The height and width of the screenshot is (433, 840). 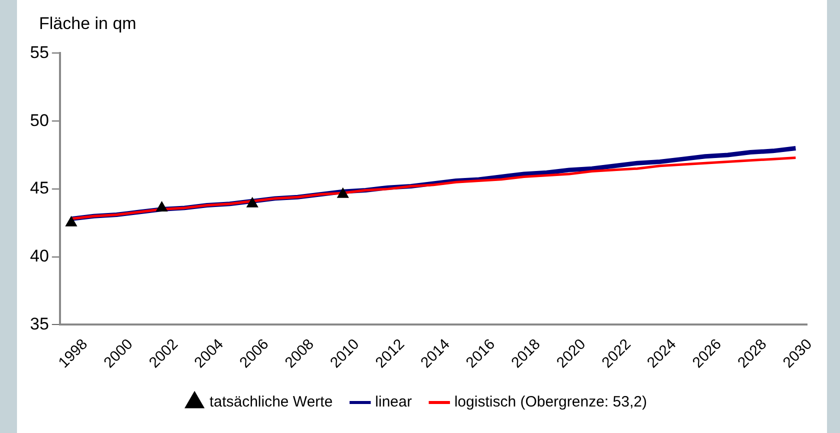 What do you see at coordinates (39, 188) in the screenshot?
I see `y-tick-label: 45` at bounding box center [39, 188].